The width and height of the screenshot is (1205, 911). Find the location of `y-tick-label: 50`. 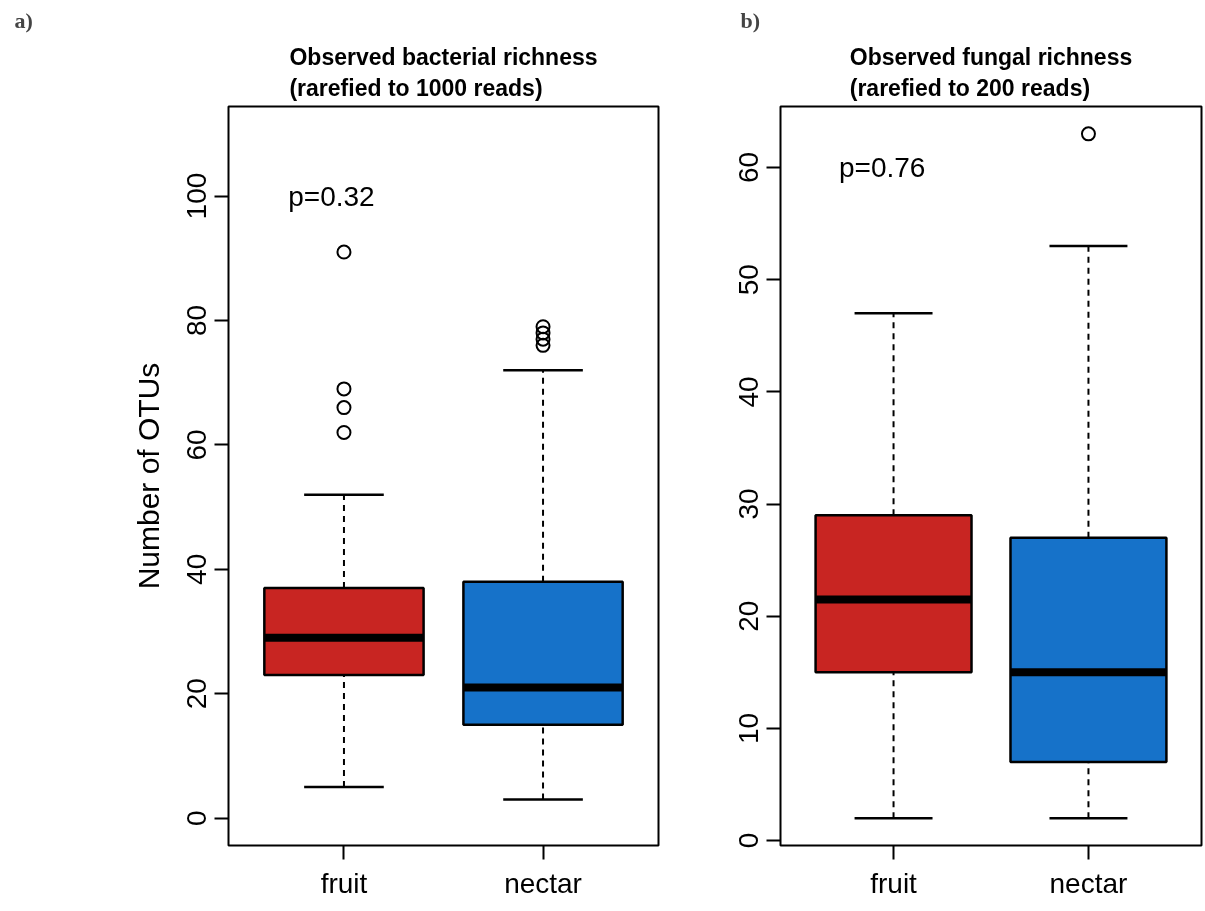

y-tick-label: 50 is located at coordinates (749, 280).